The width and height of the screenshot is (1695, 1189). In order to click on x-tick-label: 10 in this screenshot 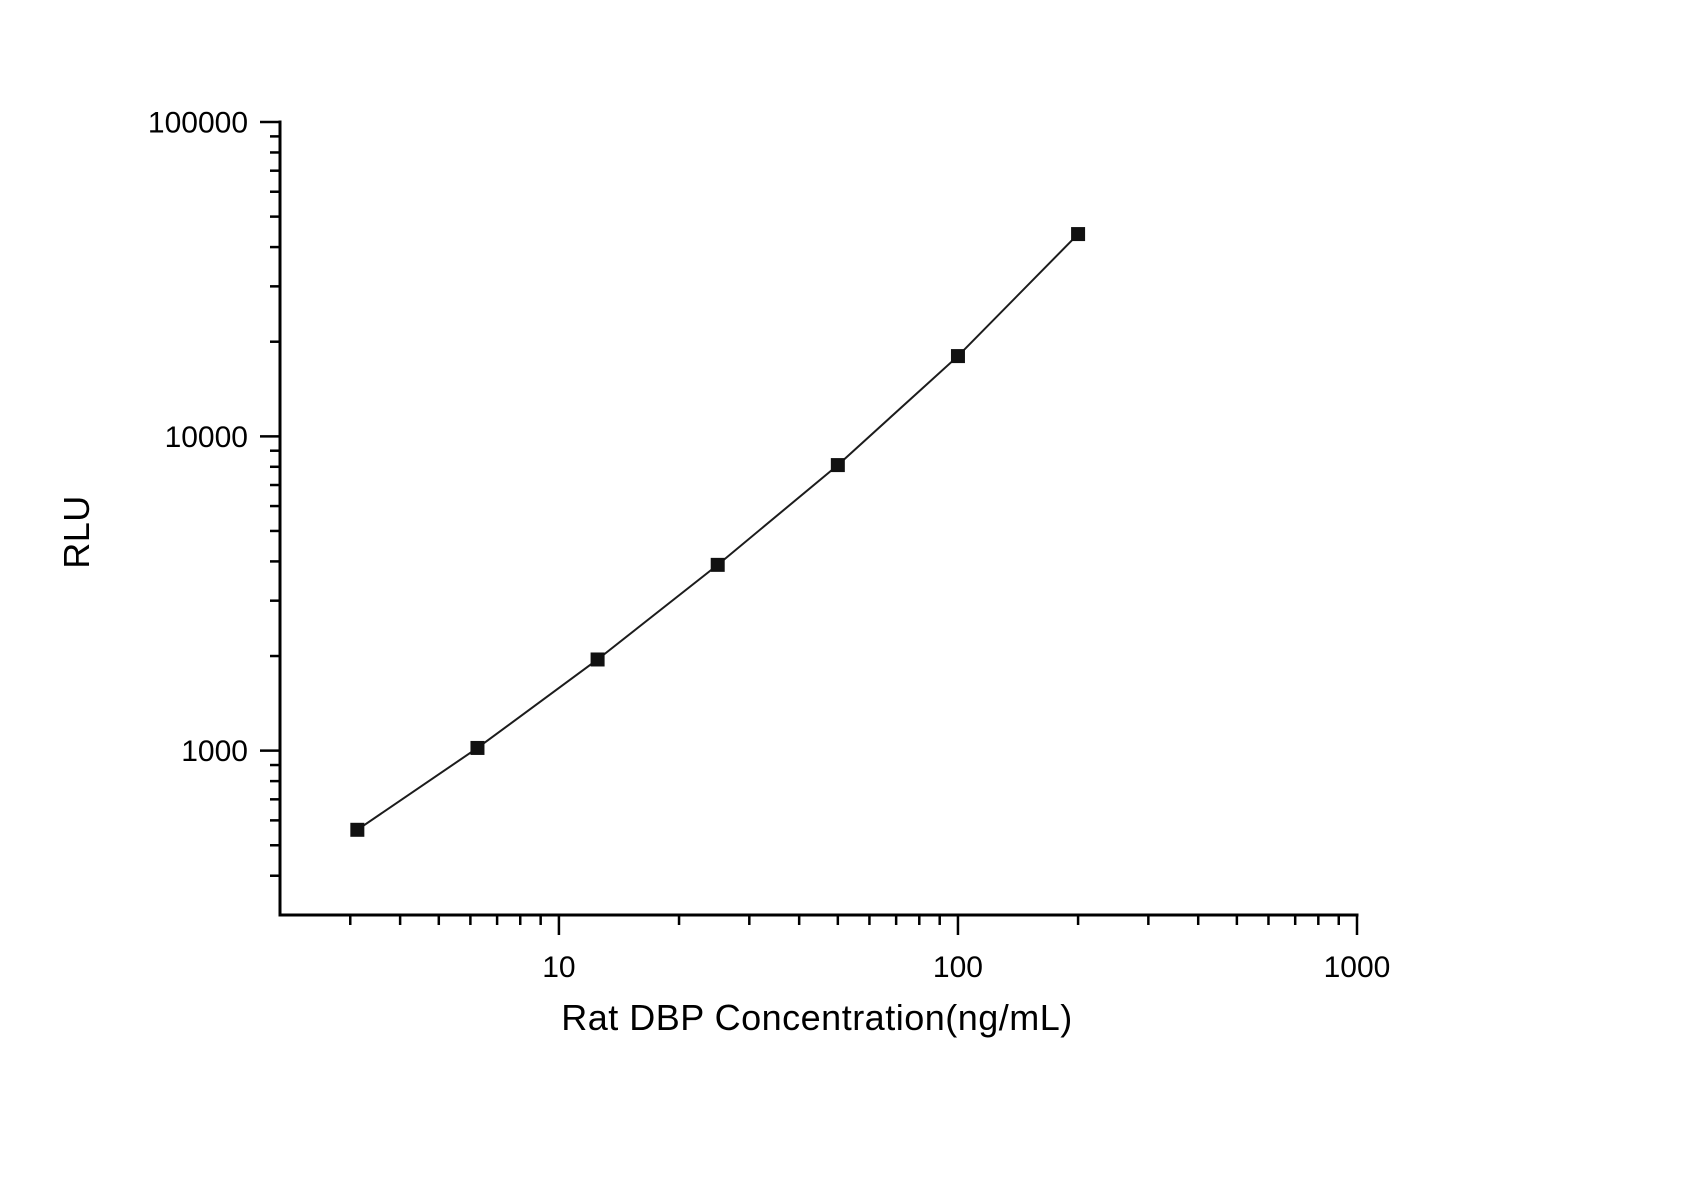, I will do `click(558, 967)`.